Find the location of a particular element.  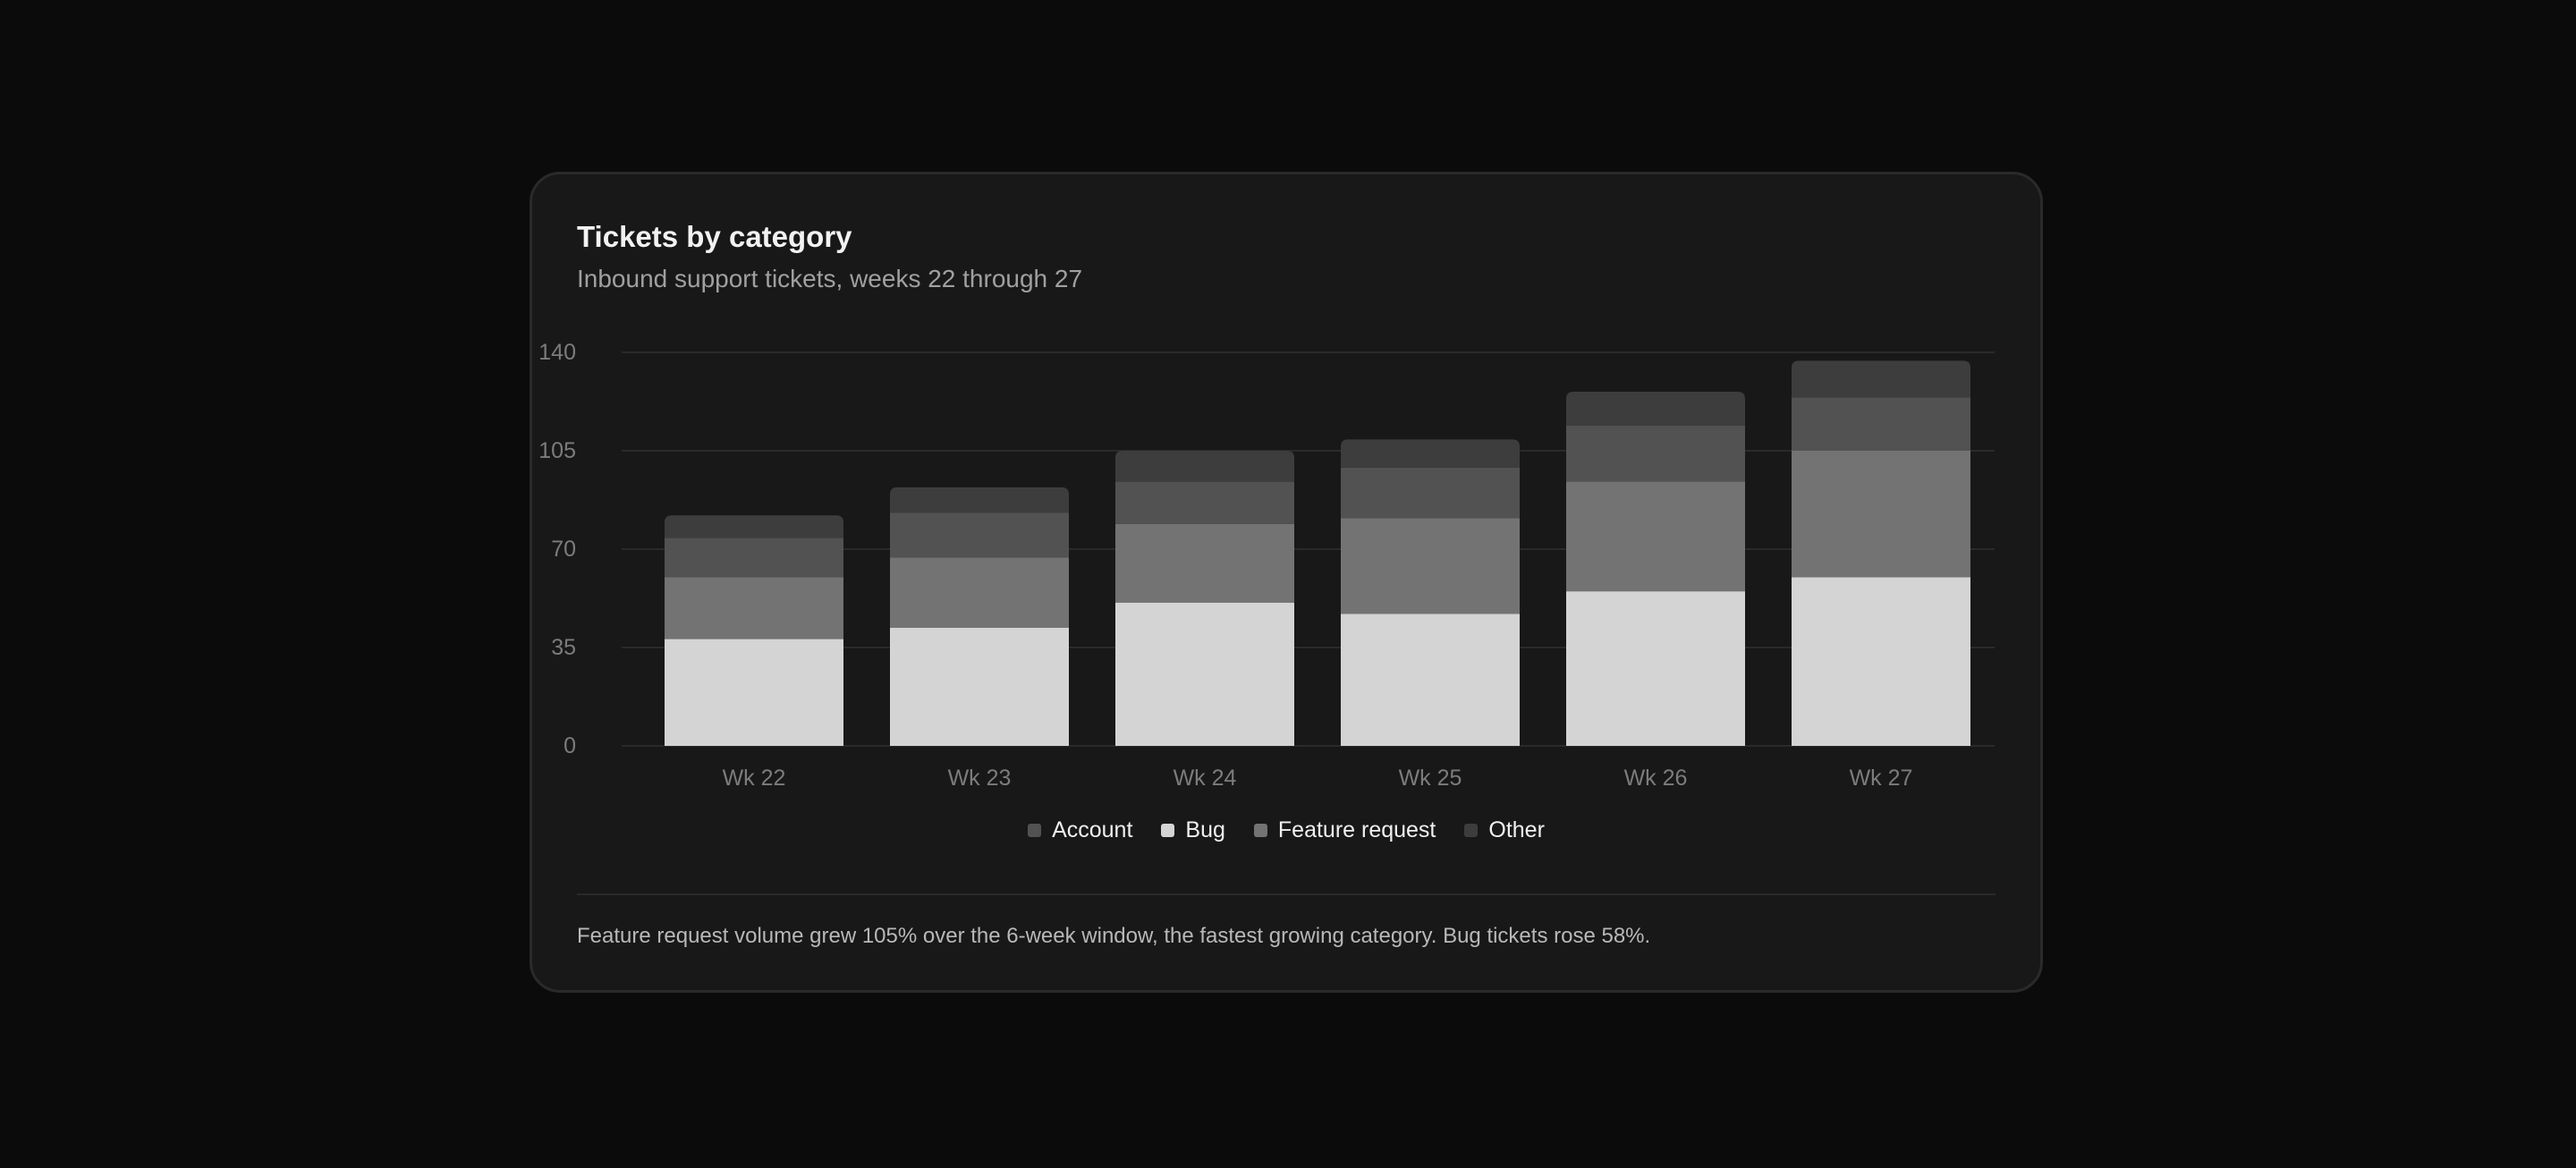

legend-item-other: Other is located at coordinates (1504, 830).